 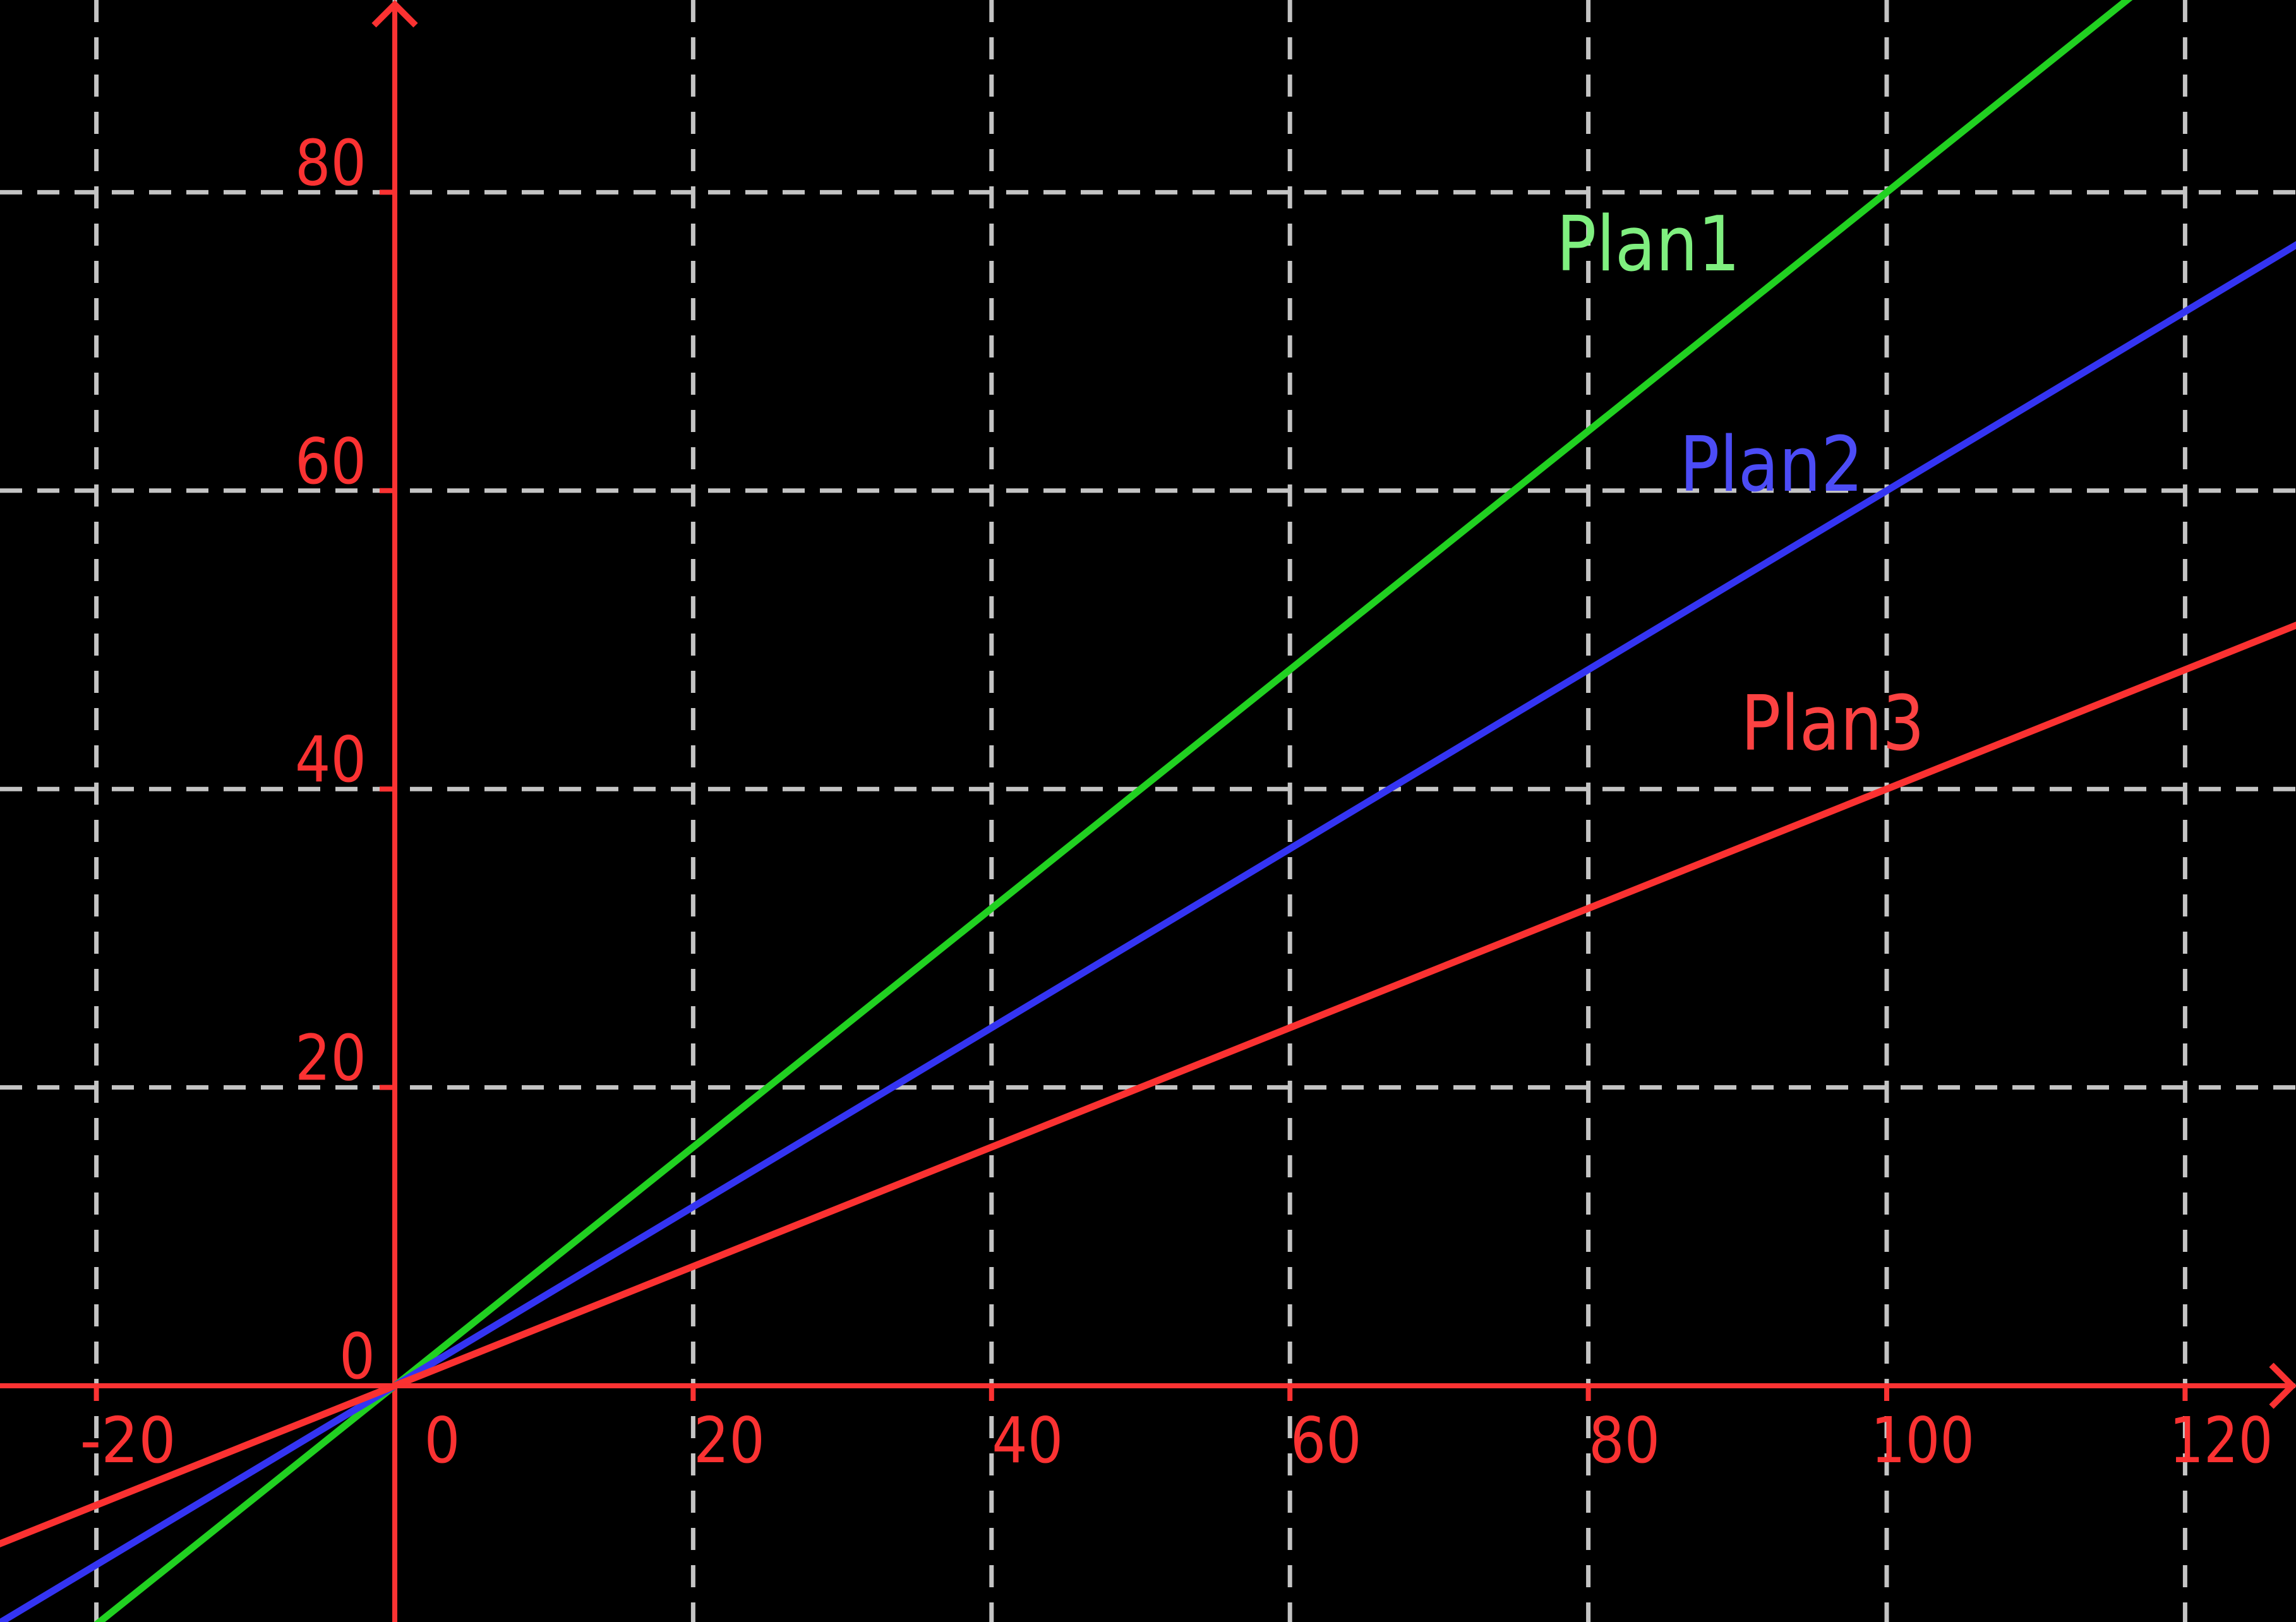 What do you see at coordinates (128, 1440) in the screenshot?
I see `x-tick-label--20: -20` at bounding box center [128, 1440].